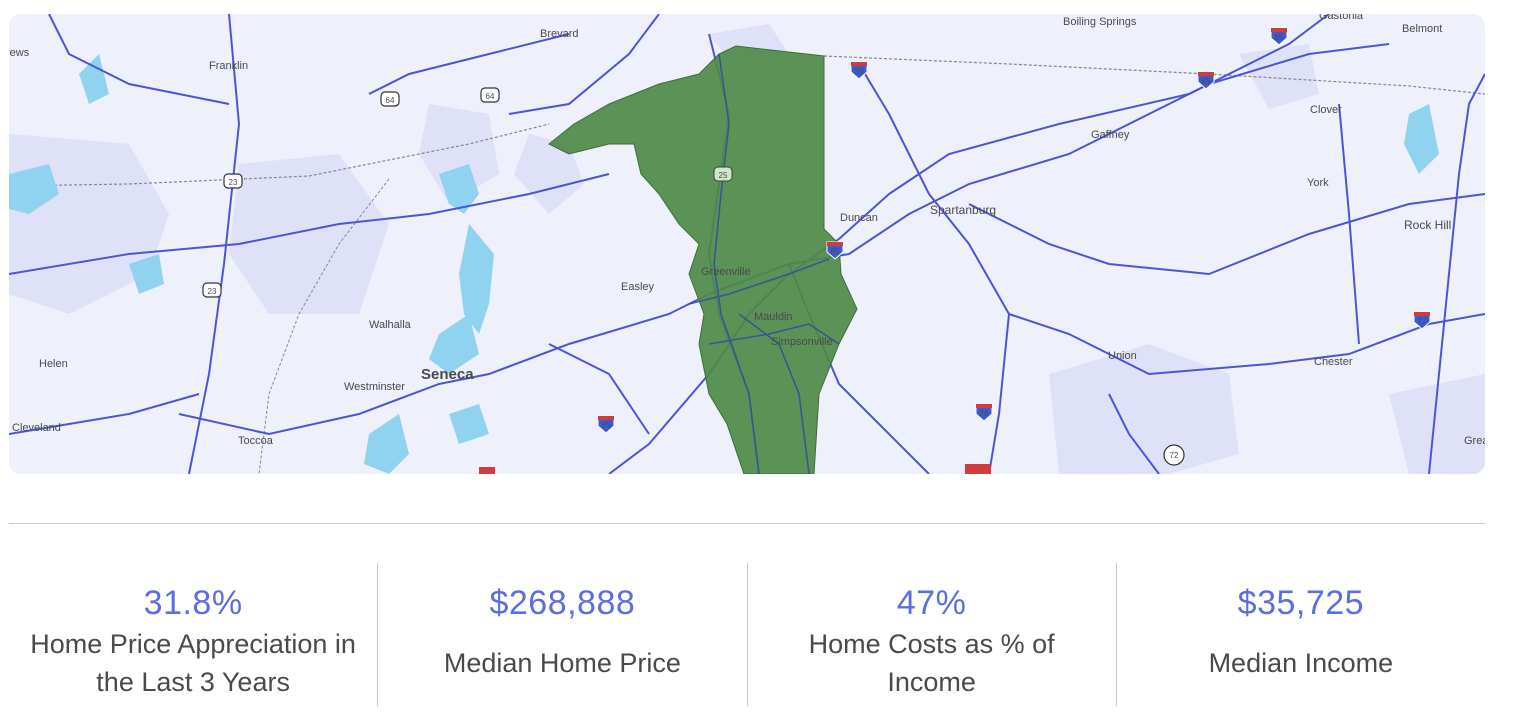 This screenshot has width=1520, height=724. Describe the element at coordinates (931, 603) in the screenshot. I see `stat-value: 47%` at that location.